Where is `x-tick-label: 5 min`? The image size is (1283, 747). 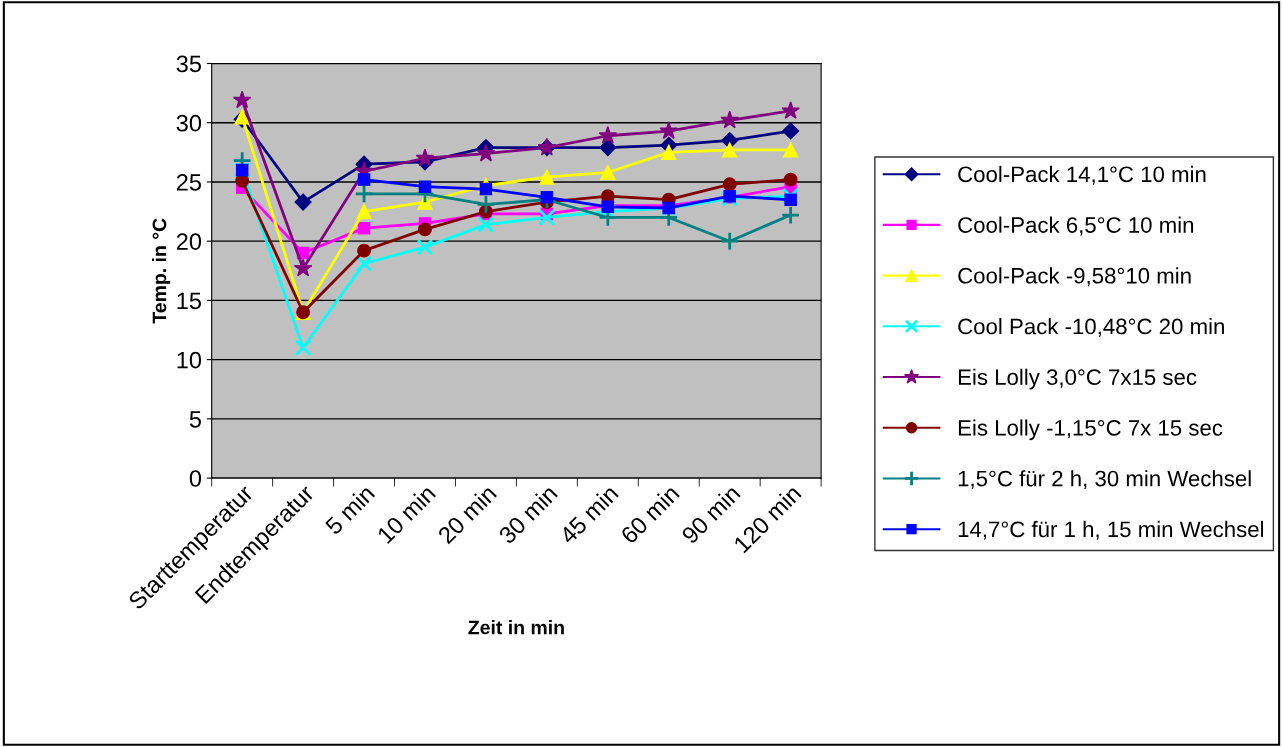 x-tick-label: 5 min is located at coordinates (349, 510).